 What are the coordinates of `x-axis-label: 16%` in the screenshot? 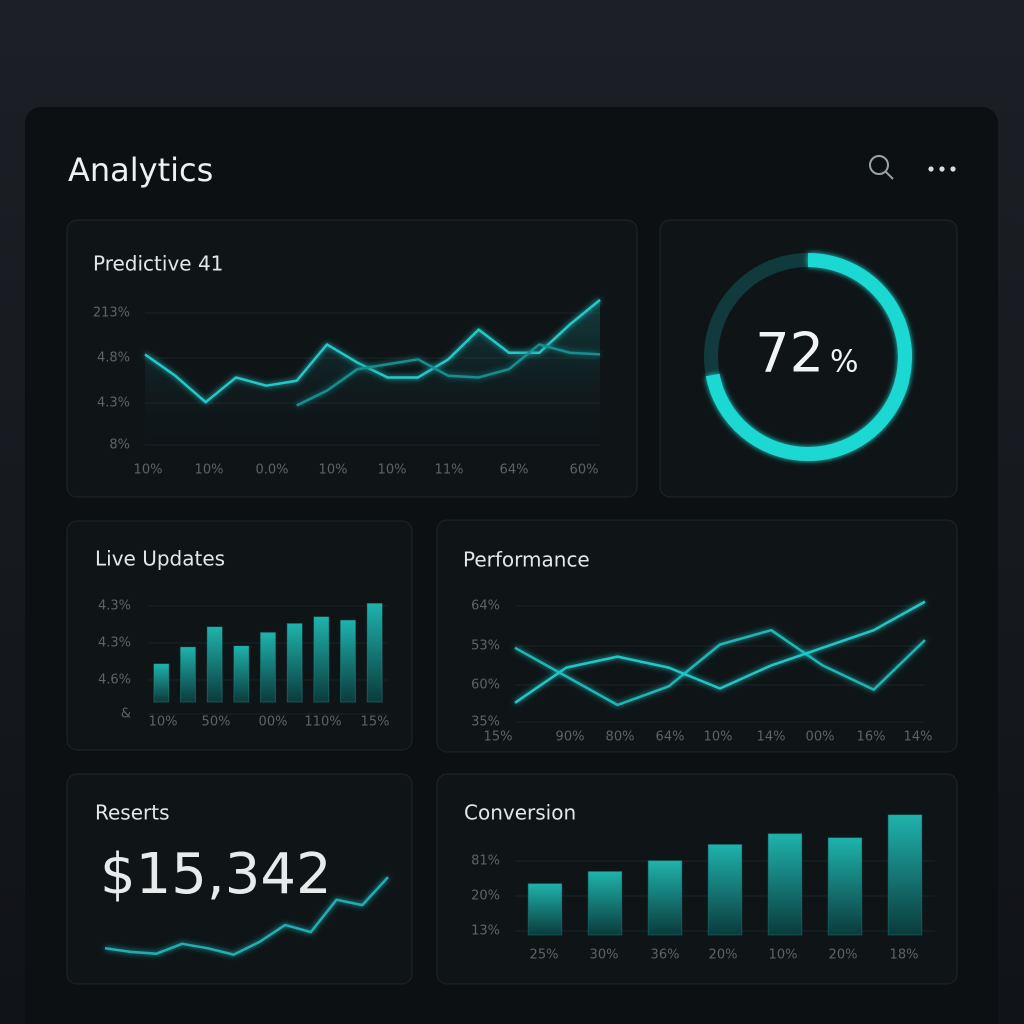 It's located at (871, 737).